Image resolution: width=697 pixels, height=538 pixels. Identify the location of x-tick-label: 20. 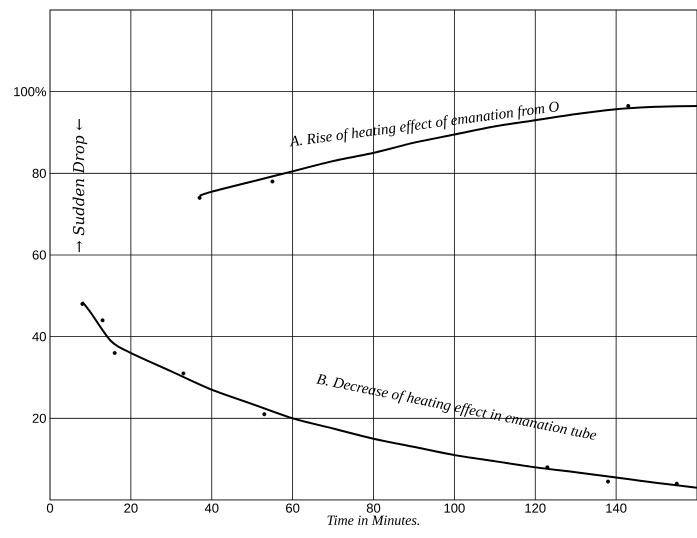
(131, 508).